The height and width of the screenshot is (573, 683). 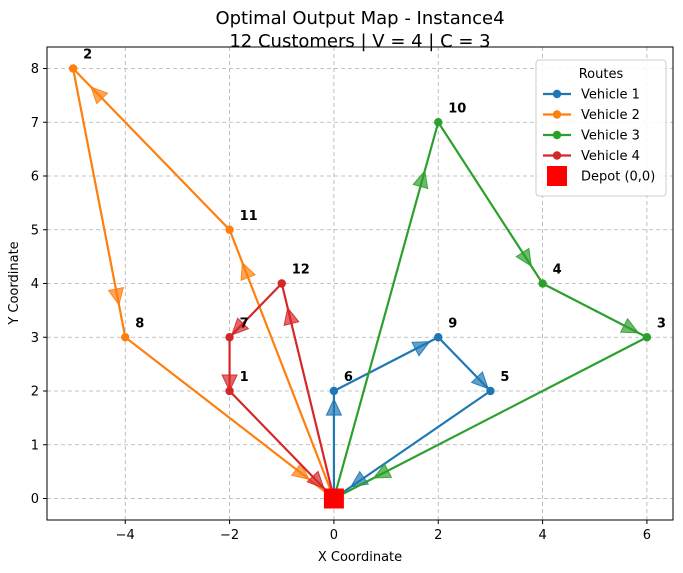 I want to click on customer-label: 3, so click(x=661, y=323).